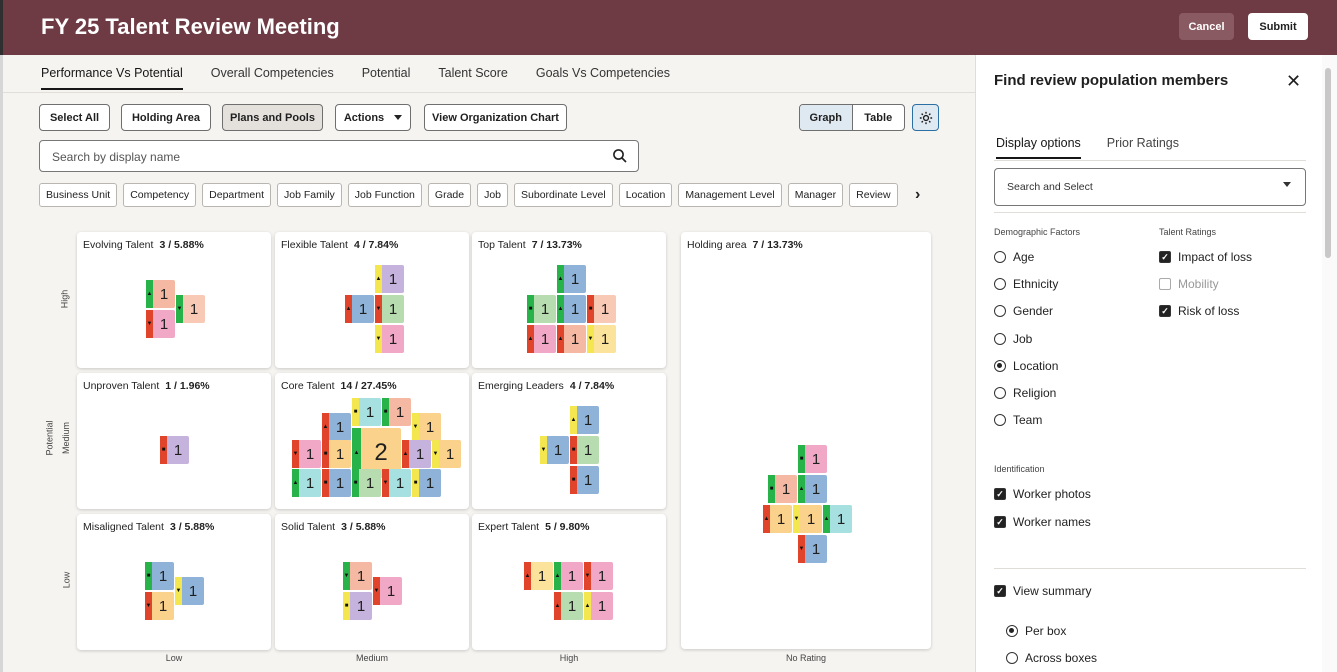 This screenshot has height=672, width=1337. Describe the element at coordinates (645, 195) in the screenshot. I see `filter-chip: Location` at that location.